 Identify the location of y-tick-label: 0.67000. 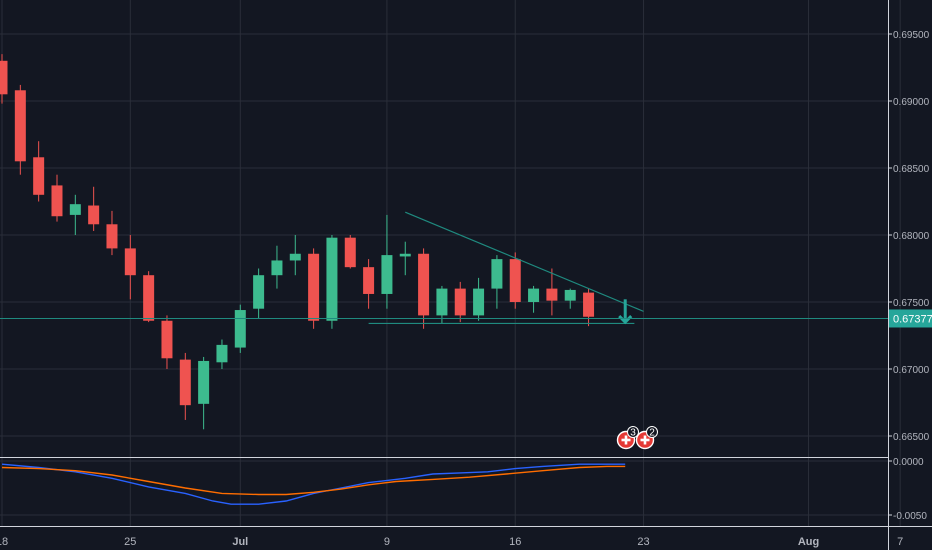
(911, 370).